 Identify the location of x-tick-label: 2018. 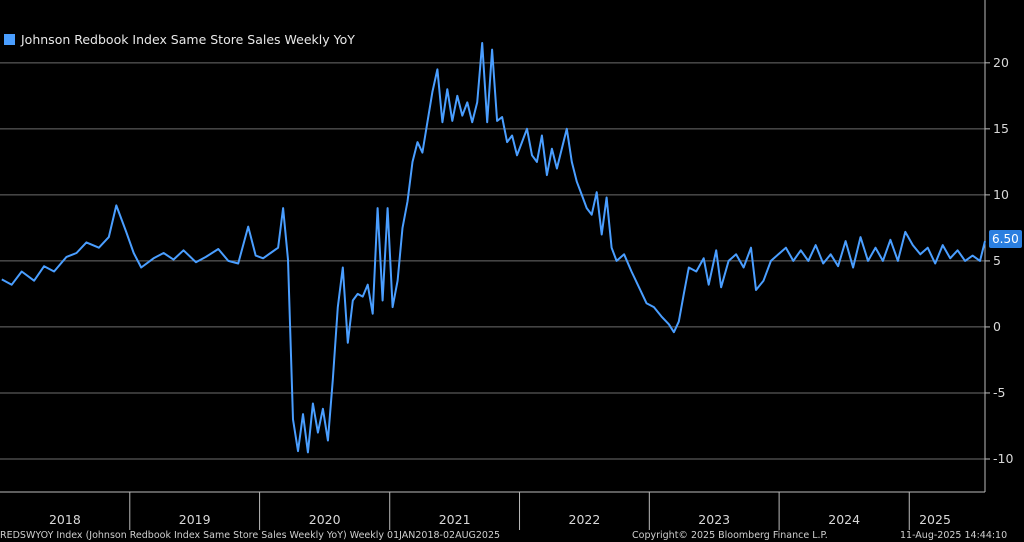
(65, 519).